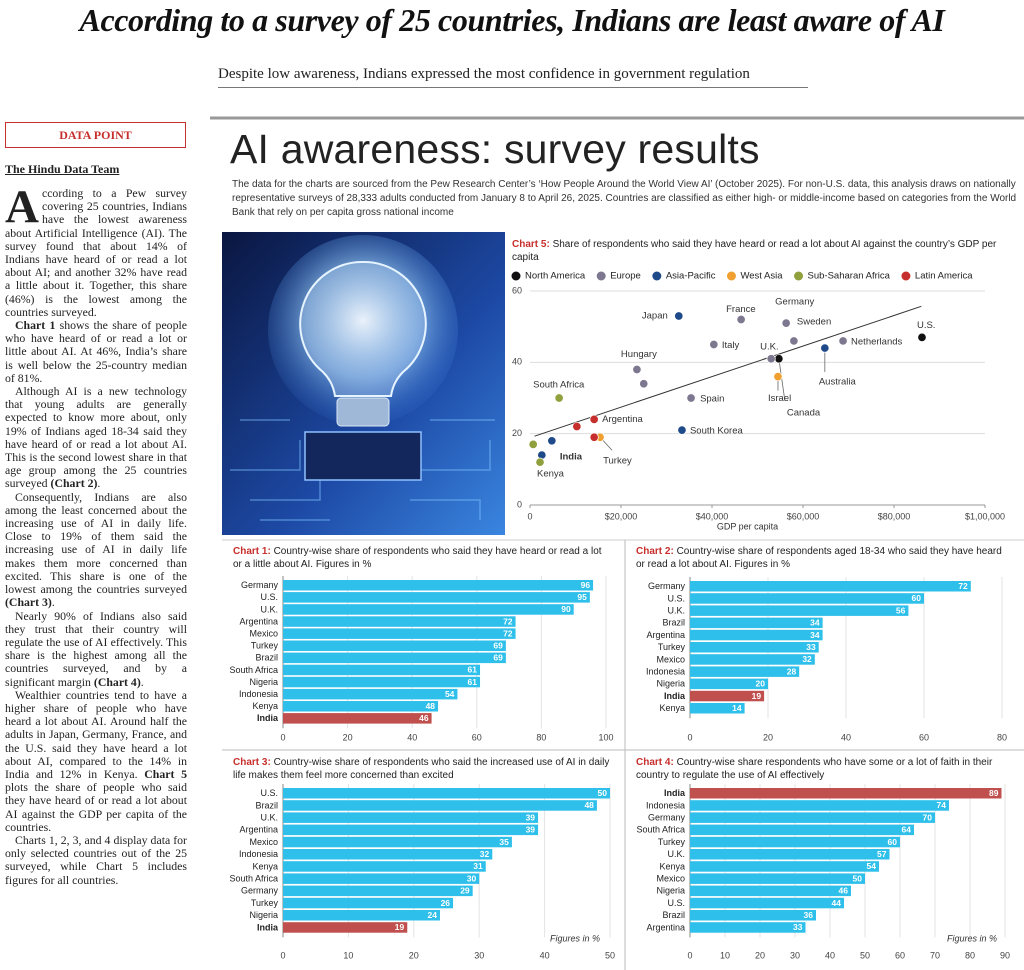 This screenshot has width=1024, height=970. What do you see at coordinates (473, 682) in the screenshot?
I see `value-label: 61` at bounding box center [473, 682].